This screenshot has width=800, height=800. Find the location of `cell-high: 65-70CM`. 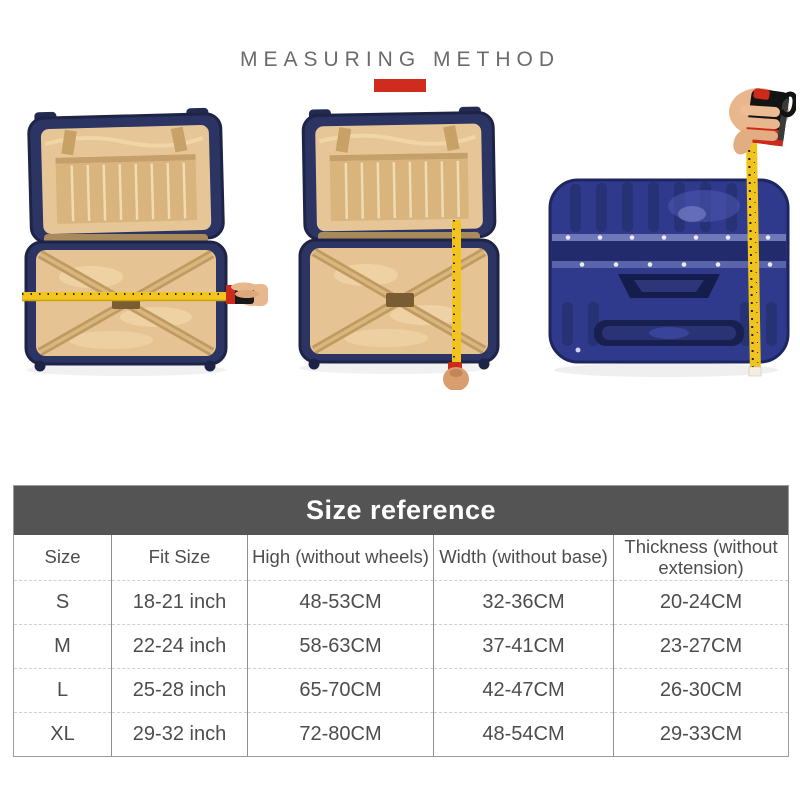

cell-high: 65-70CM is located at coordinates (340, 690).